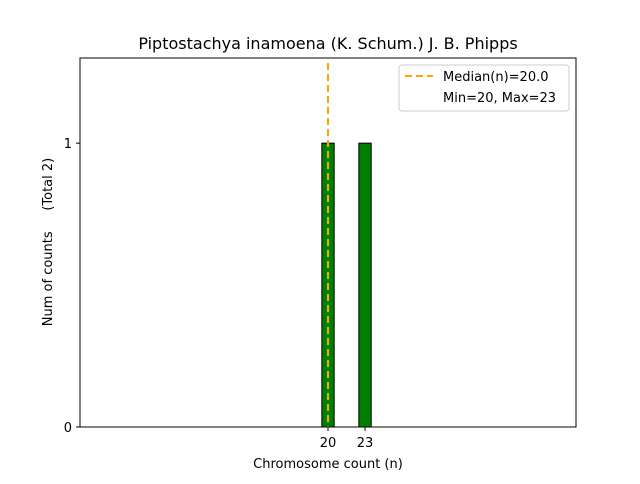  What do you see at coordinates (499, 98) in the screenshot?
I see `legend-minmax-label: Min=20, Max=23` at bounding box center [499, 98].